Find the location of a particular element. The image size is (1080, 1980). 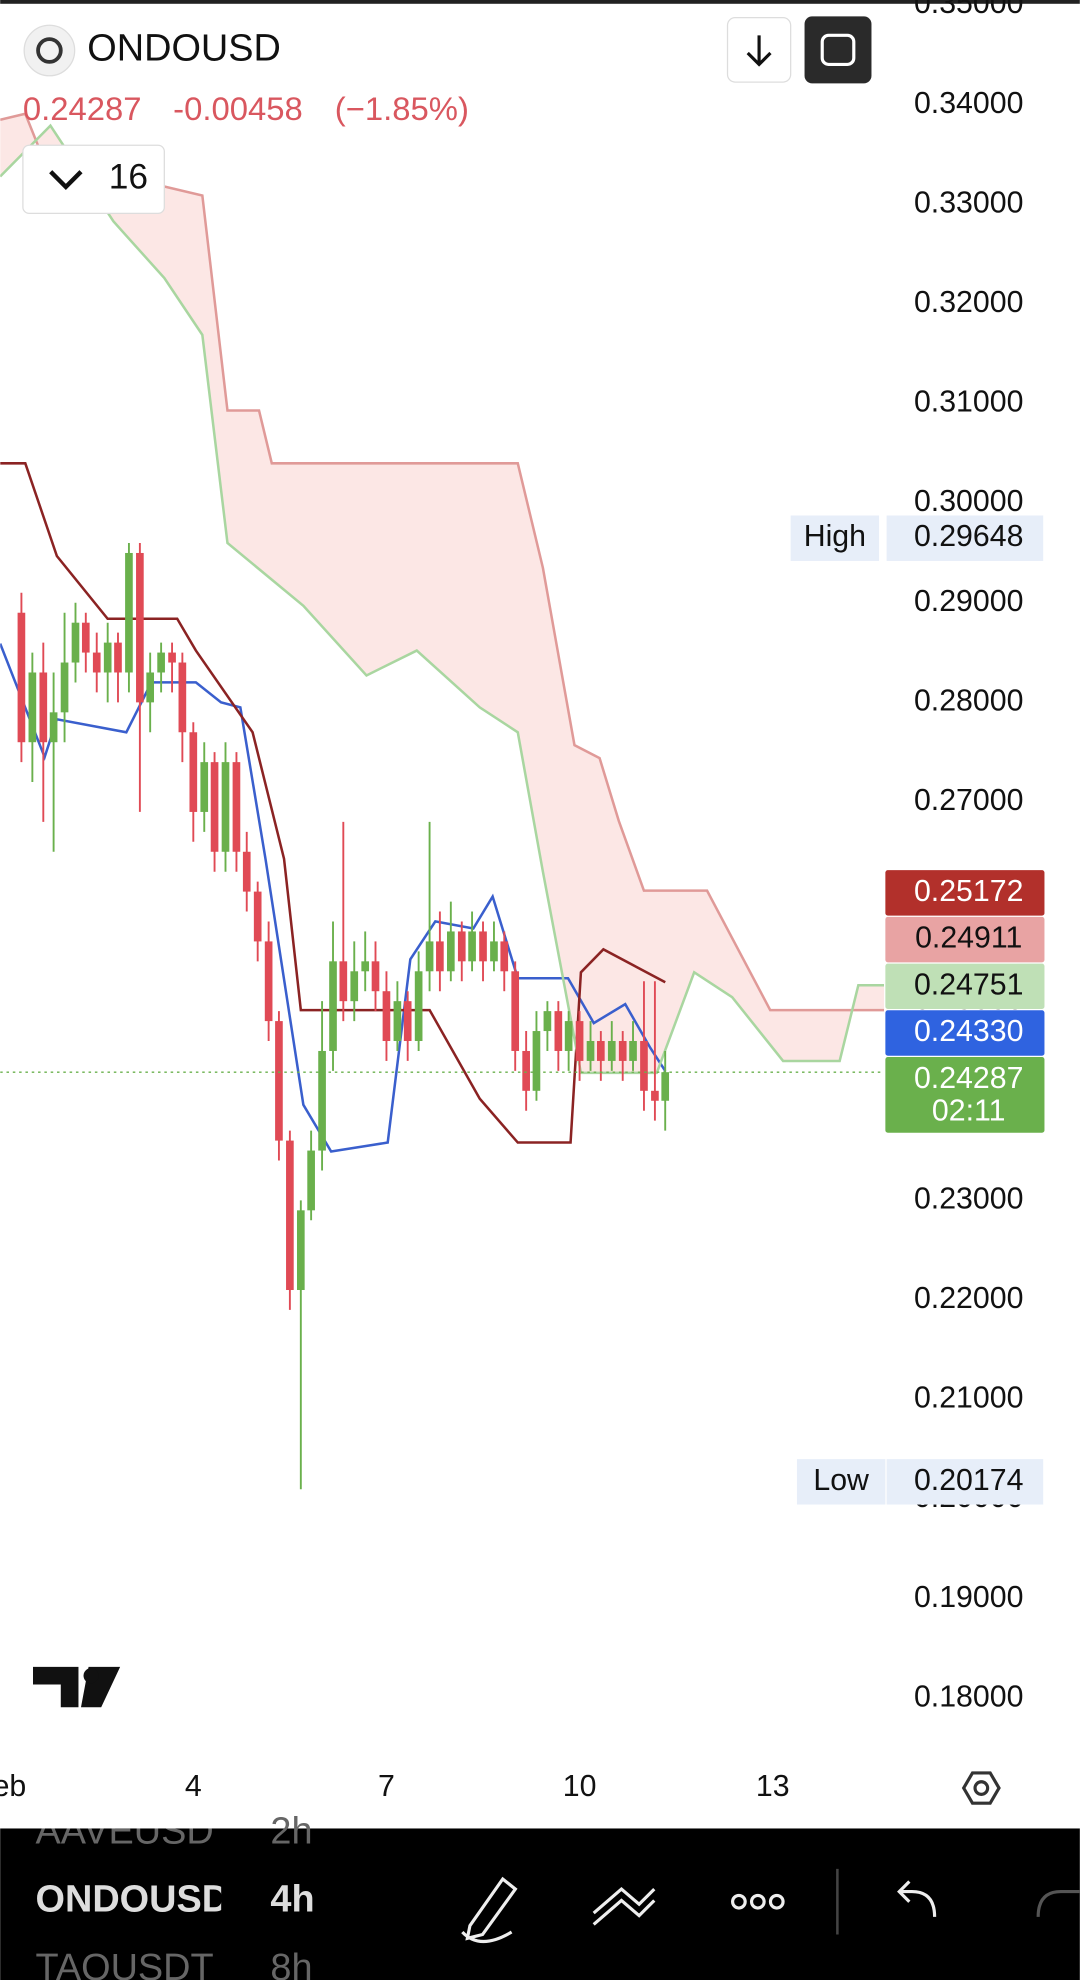

y-tick-label: 0.34000 is located at coordinates (969, 103).